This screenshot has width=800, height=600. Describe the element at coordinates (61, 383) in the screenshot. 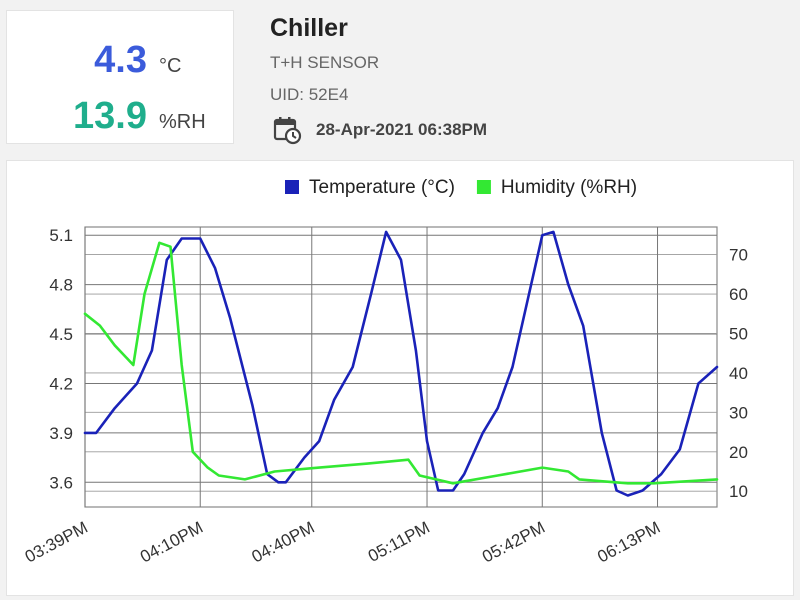

I see `y-left-tick-label: 4.2` at that location.